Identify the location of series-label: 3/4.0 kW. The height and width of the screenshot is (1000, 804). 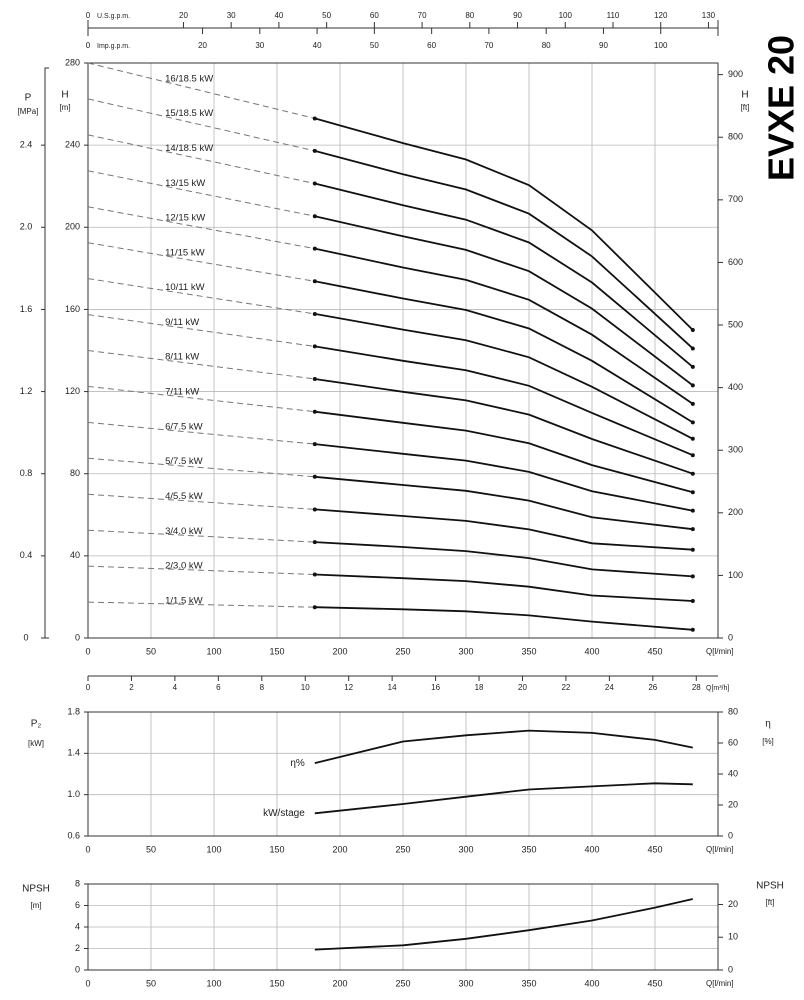
(184, 531).